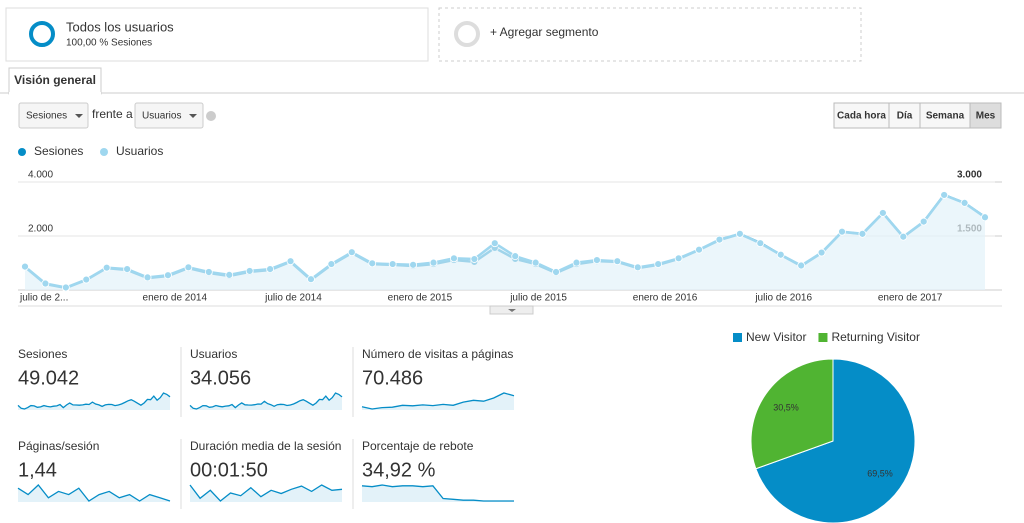 Image resolution: width=1024 pixels, height=523 pixels. What do you see at coordinates (37, 470) in the screenshot?
I see `card-value: 1,44` at bounding box center [37, 470].